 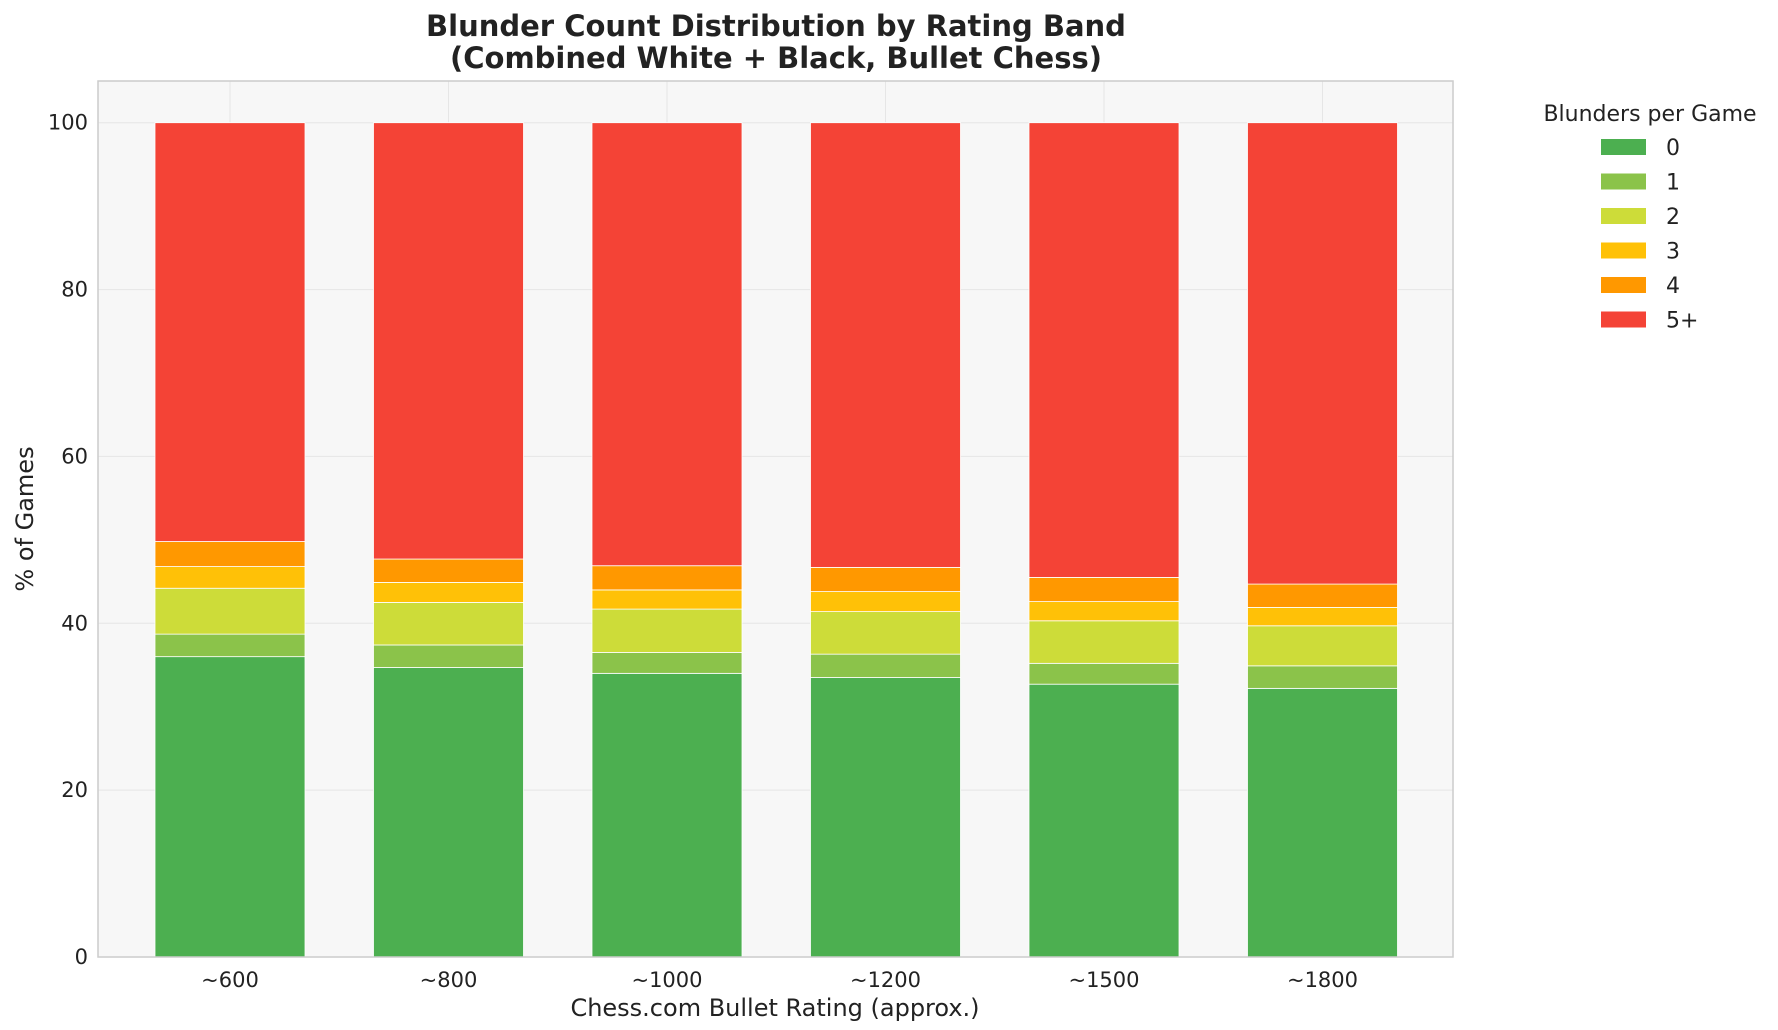 What do you see at coordinates (449, 980) in the screenshot?
I see `x-tick-label: ~800` at bounding box center [449, 980].